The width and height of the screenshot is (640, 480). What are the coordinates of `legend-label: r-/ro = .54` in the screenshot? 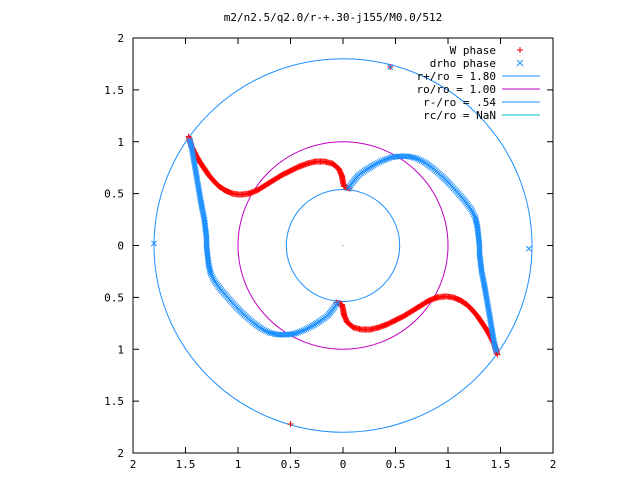 It's located at (459, 102).